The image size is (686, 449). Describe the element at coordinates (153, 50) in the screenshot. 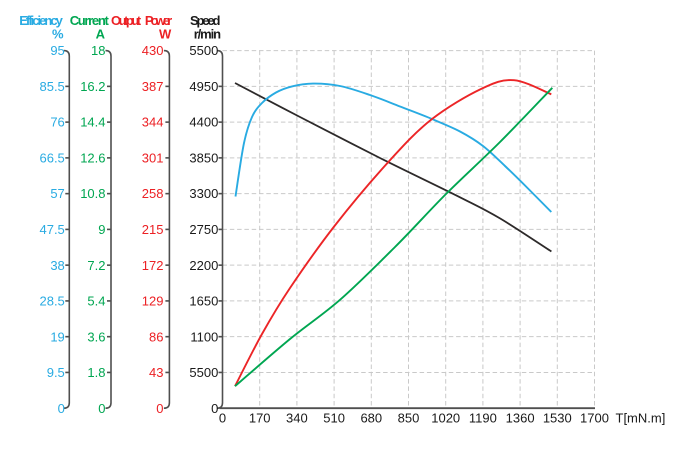

I see `svg-text: 430` at that location.